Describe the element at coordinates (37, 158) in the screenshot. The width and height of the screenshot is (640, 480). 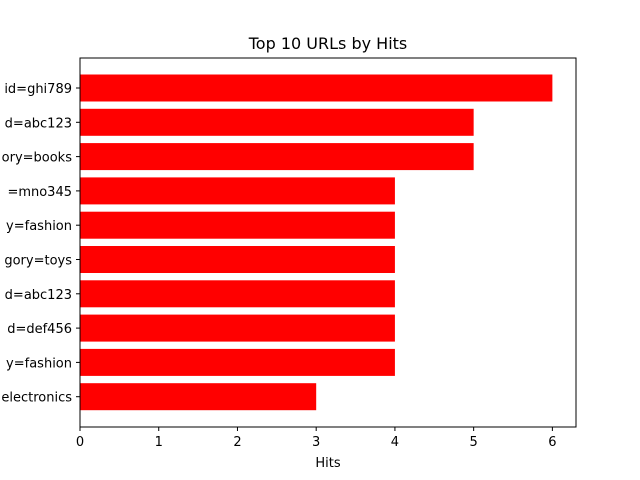
I see `y-tick-label: ory=books` at that location.